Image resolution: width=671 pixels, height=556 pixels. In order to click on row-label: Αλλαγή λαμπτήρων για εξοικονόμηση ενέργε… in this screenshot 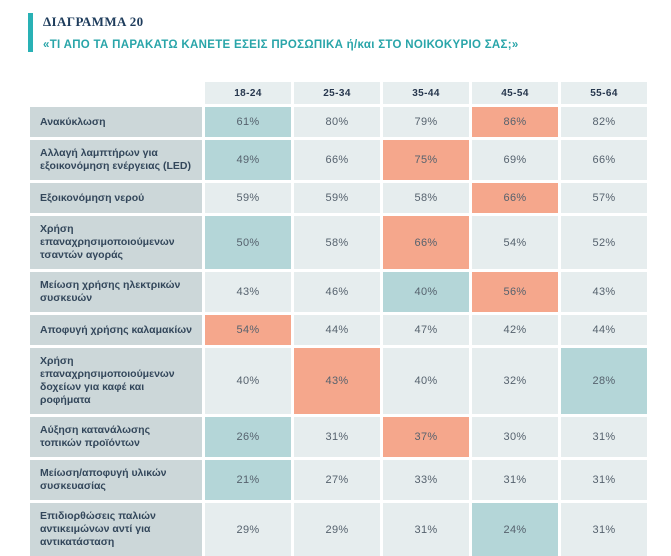, I will do `click(116, 160)`.